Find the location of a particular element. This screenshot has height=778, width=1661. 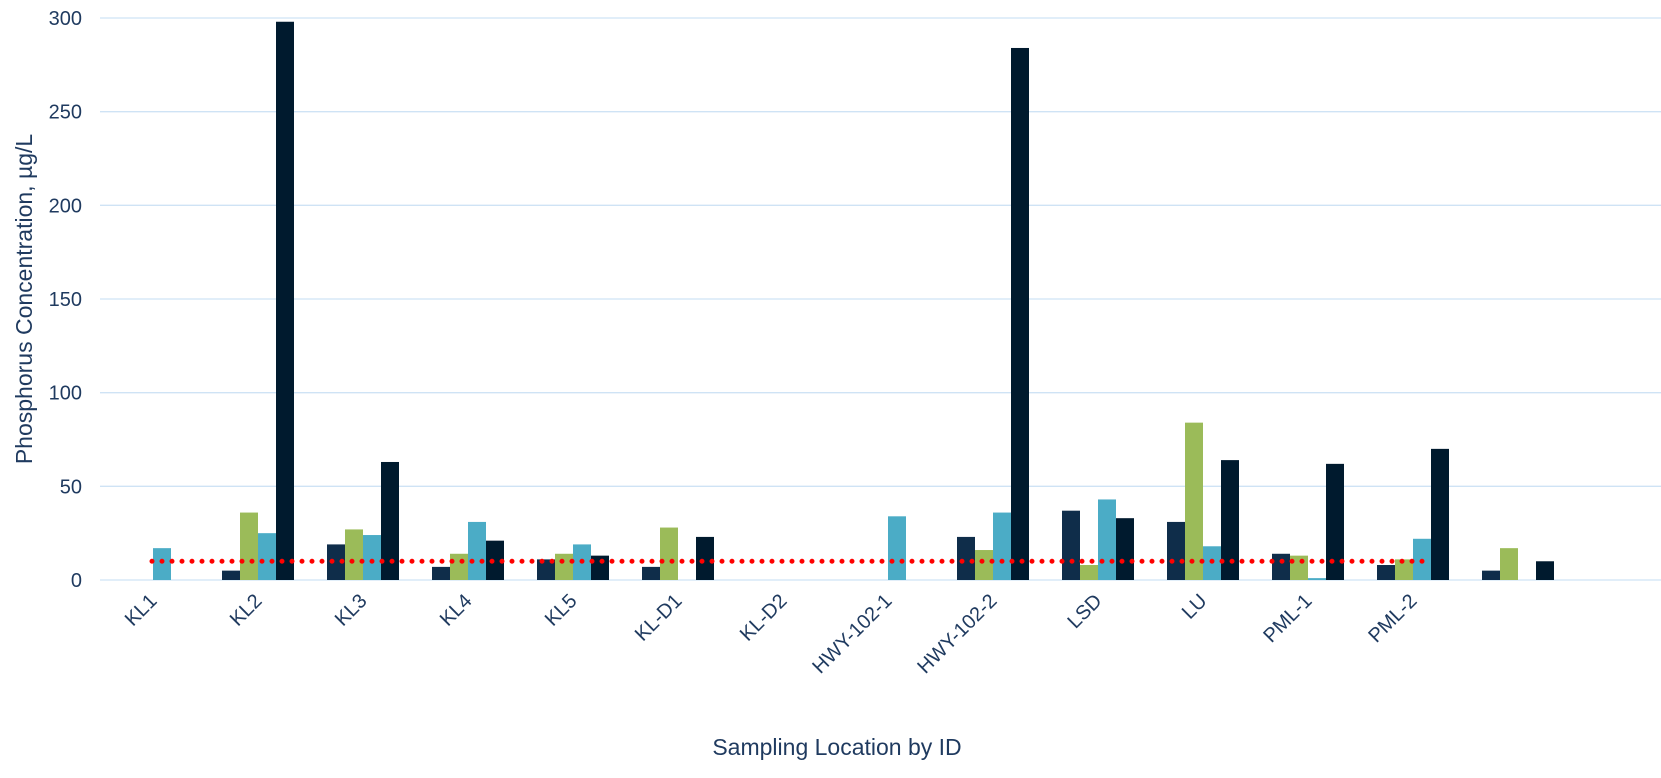

y-tick-label: 150 is located at coordinates (65, 300).